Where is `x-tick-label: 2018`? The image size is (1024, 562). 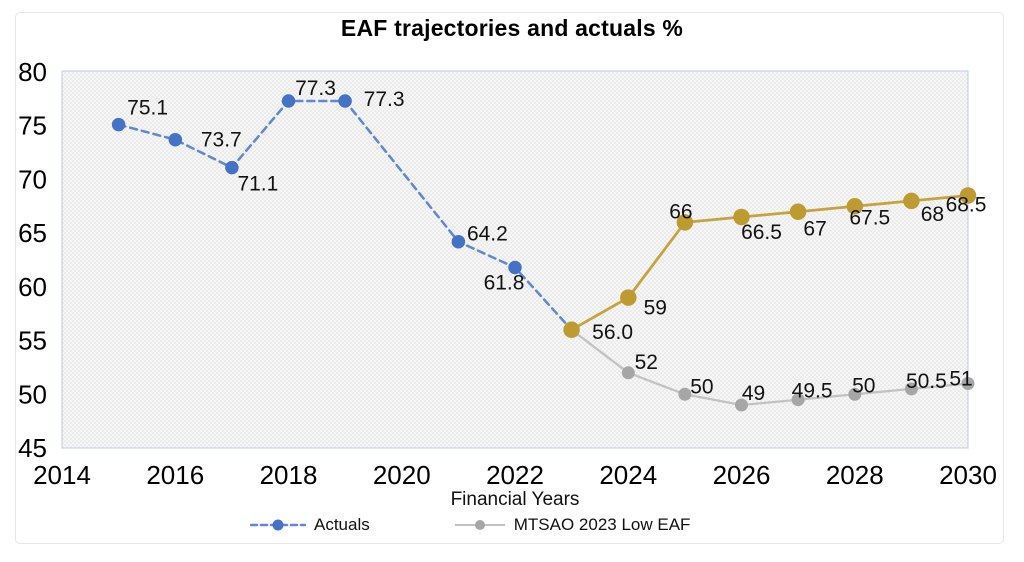
x-tick-label: 2018 is located at coordinates (289, 475).